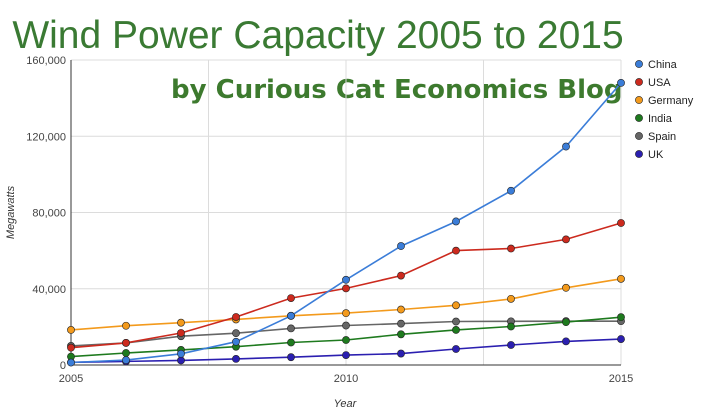 This screenshot has height=414, width=719. Describe the element at coordinates (664, 110) in the screenshot. I see `legend: China USA Germany India Spain UK` at that location.